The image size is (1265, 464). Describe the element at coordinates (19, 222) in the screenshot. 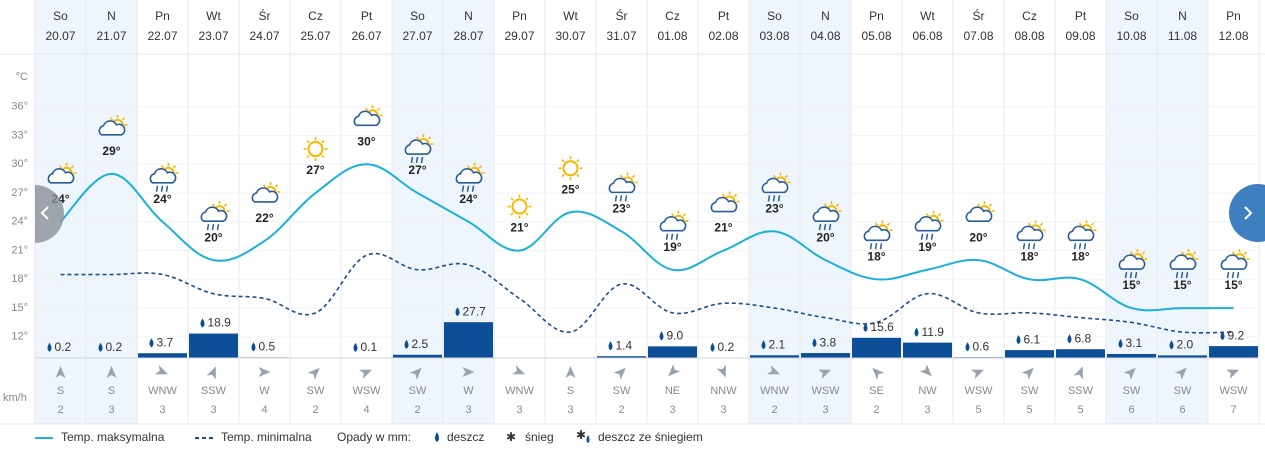

I see `y-tick-label: 24°` at that location.